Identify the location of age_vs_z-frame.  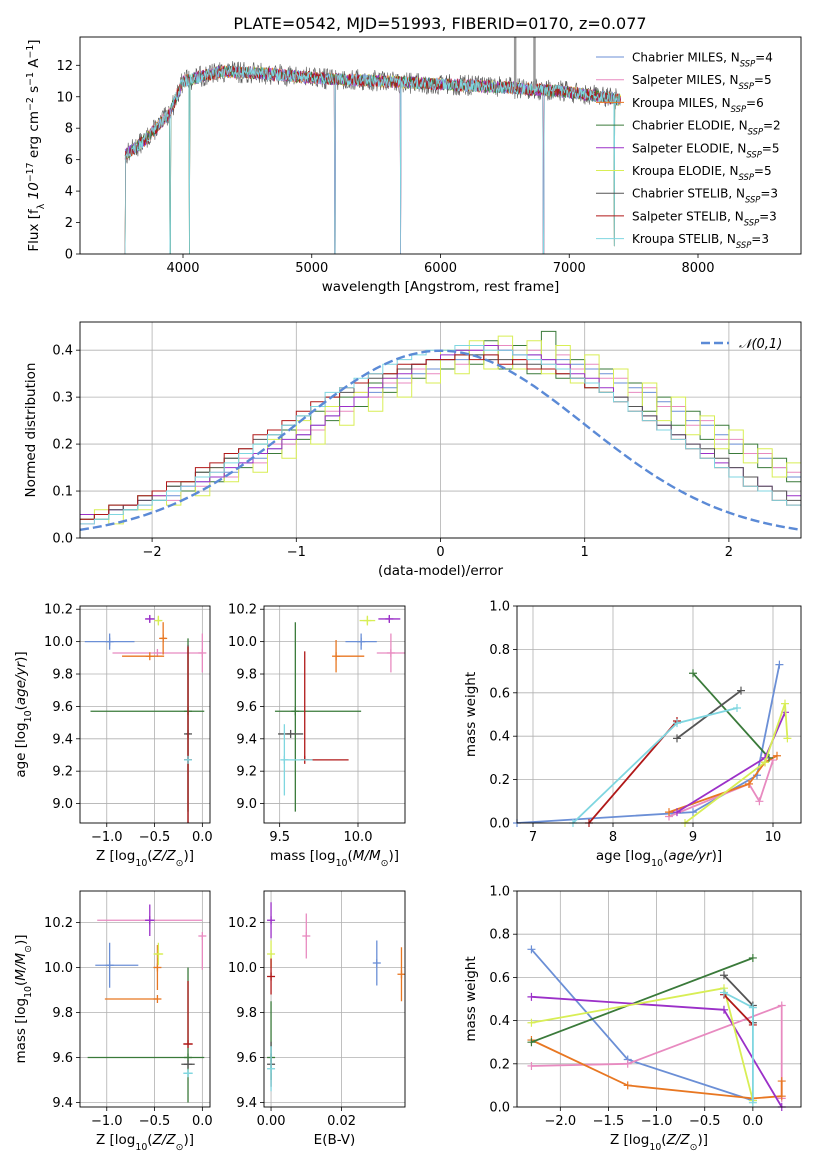
(145, 714).